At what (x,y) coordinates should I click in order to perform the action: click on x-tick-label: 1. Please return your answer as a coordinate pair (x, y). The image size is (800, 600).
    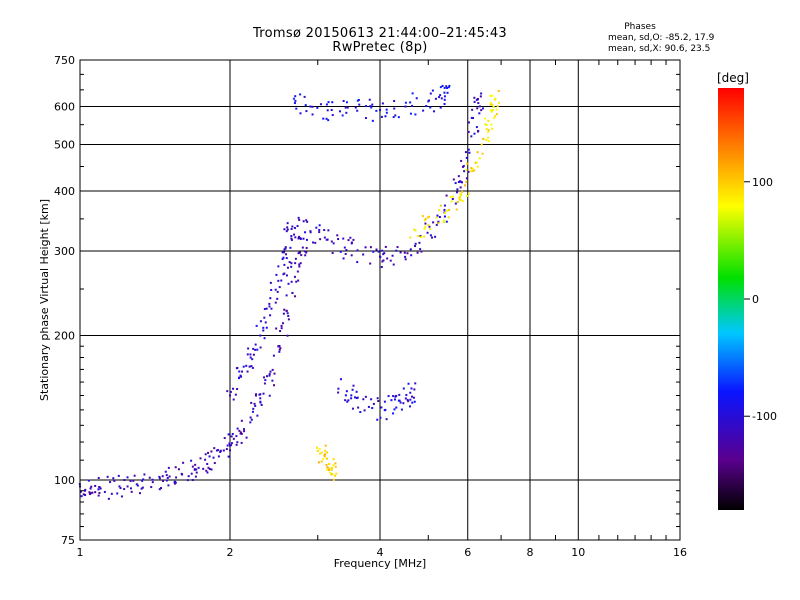
    Looking at the image, I should click on (80, 552).